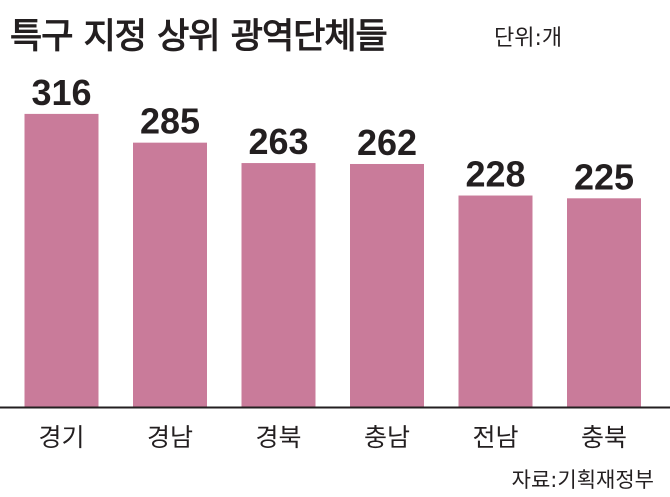 The width and height of the screenshot is (670, 497). Describe the element at coordinates (604, 176) in the screenshot. I see `value-label-6: 225` at that location.